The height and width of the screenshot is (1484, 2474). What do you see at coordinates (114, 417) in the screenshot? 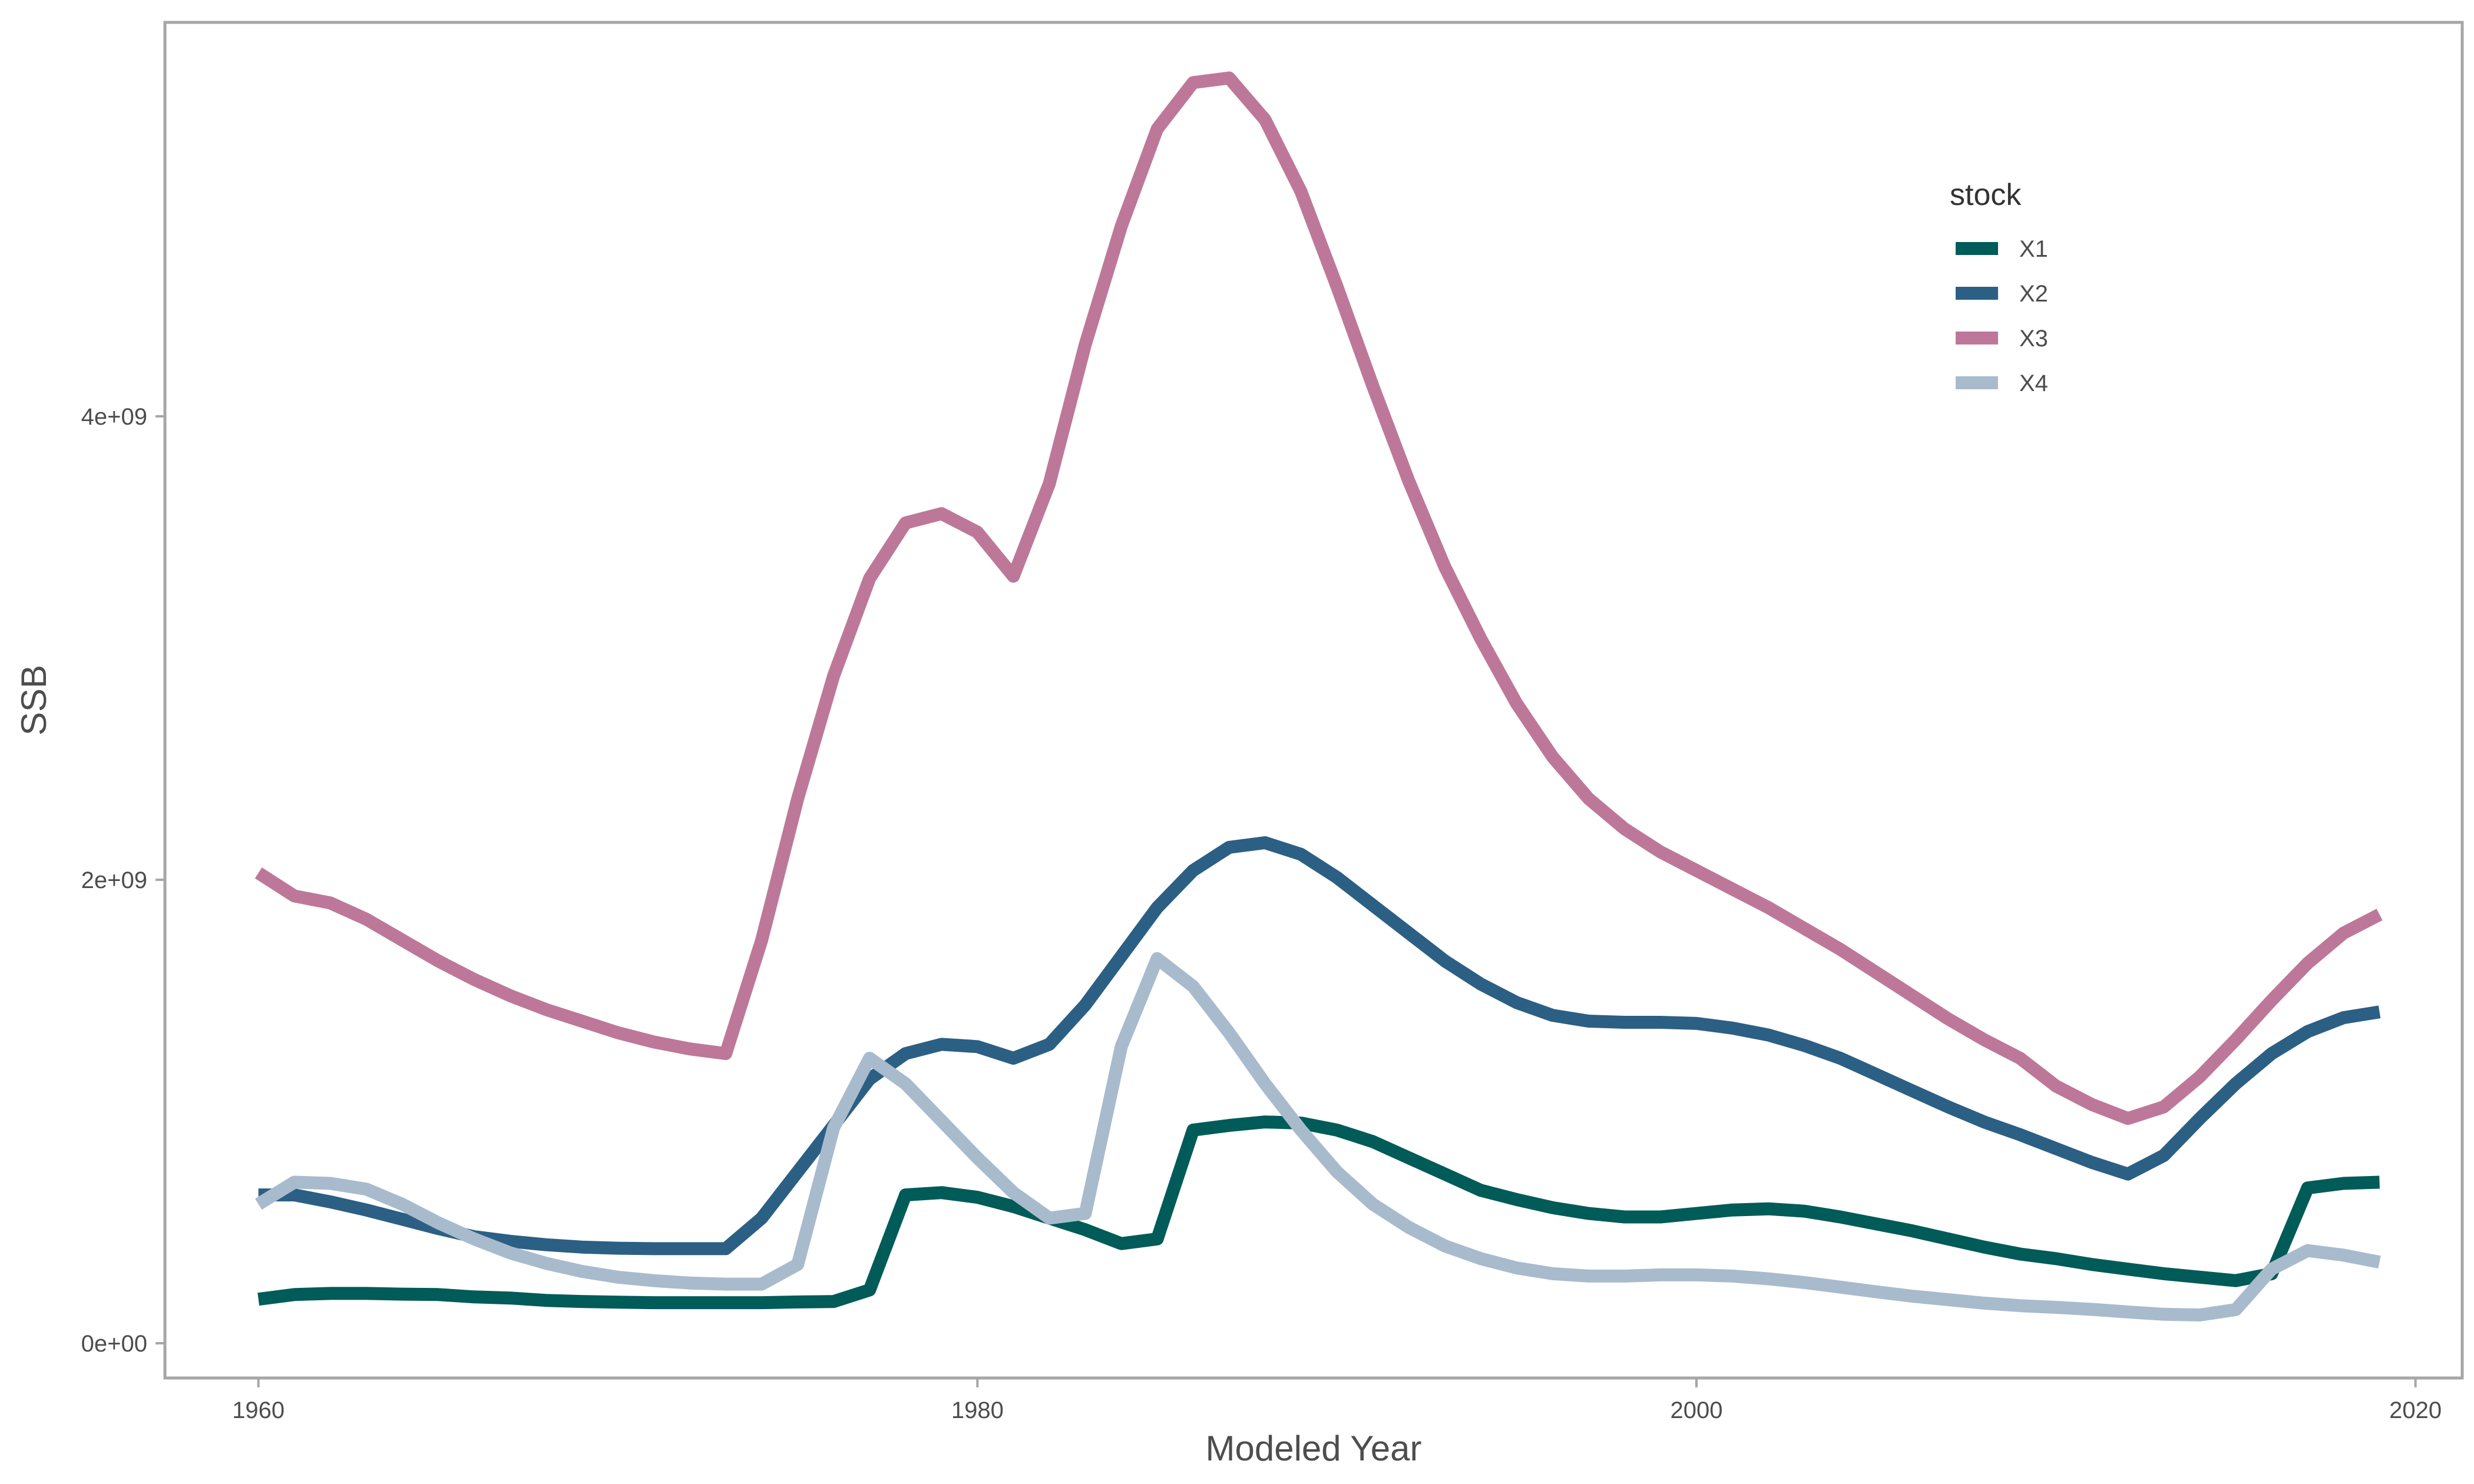
I see `y-tick-label: 4e+09` at bounding box center [114, 417].